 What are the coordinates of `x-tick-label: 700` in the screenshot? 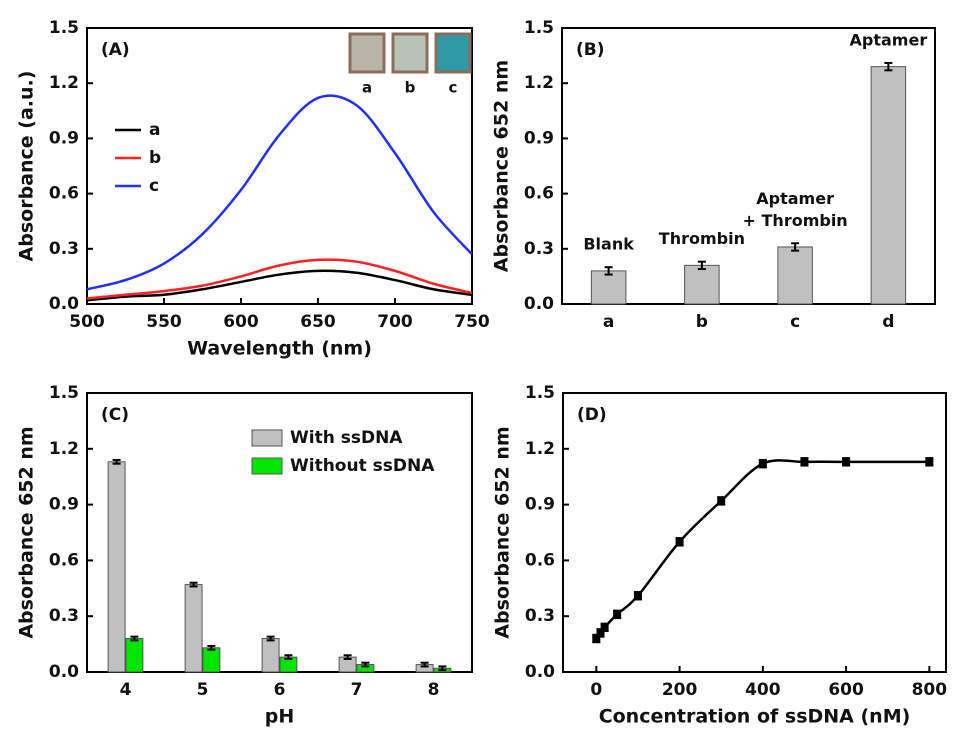 It's located at (395, 322).